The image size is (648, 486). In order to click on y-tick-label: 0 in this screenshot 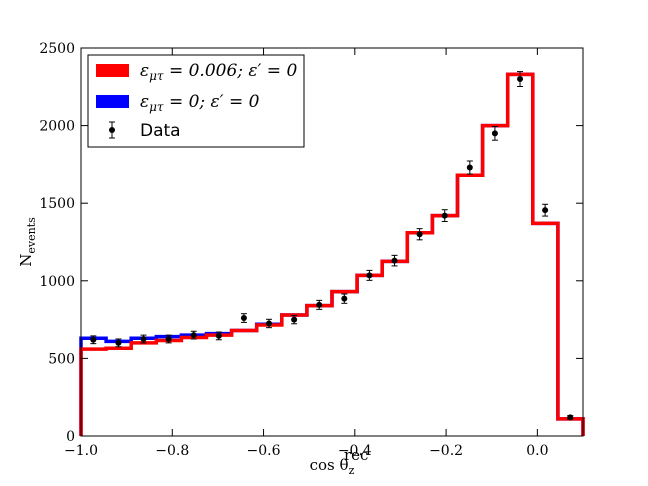, I will do `click(70, 437)`.